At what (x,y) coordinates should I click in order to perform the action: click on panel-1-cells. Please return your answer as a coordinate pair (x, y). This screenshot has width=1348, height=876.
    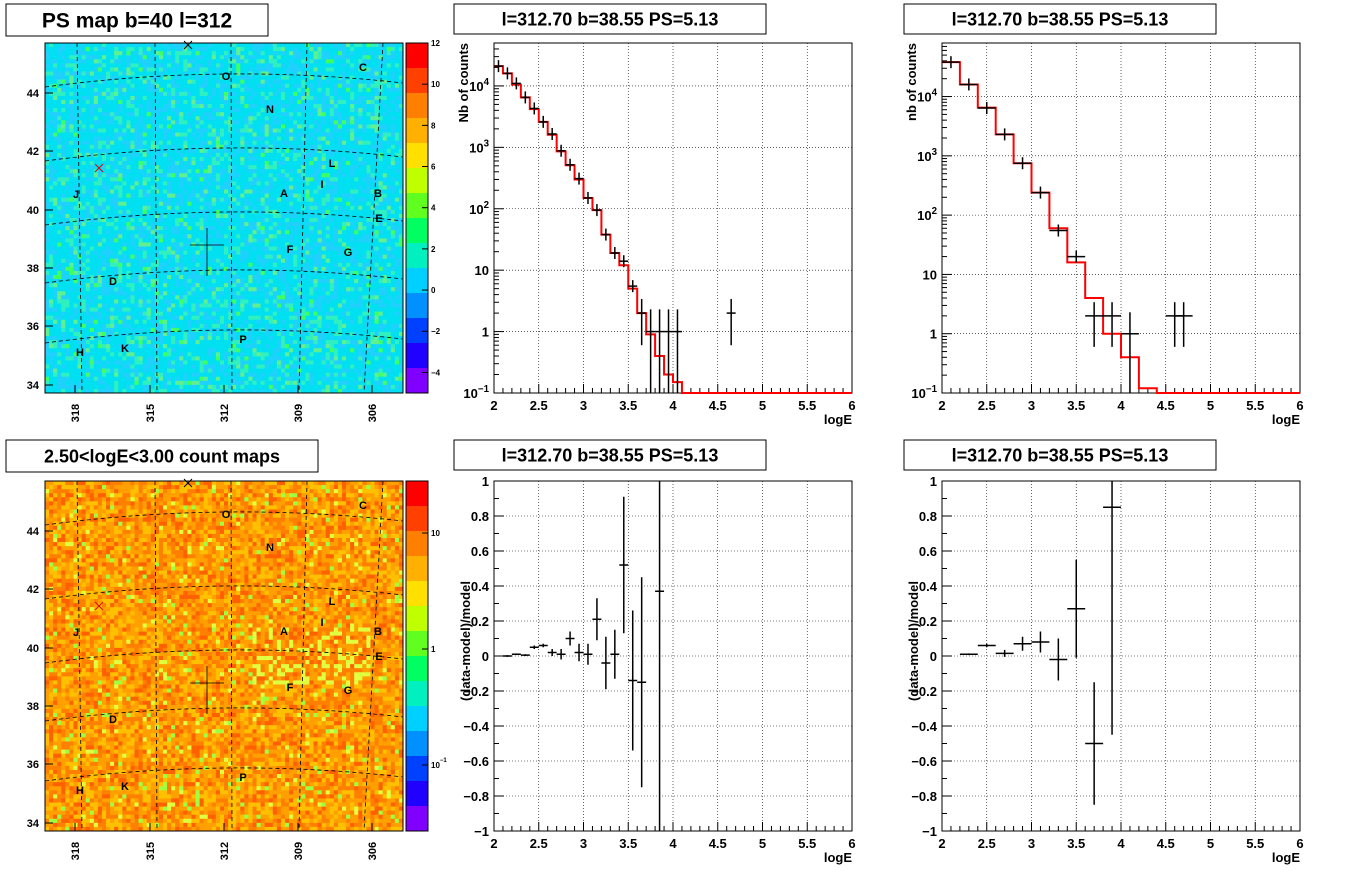
    Looking at the image, I should click on (224, 218).